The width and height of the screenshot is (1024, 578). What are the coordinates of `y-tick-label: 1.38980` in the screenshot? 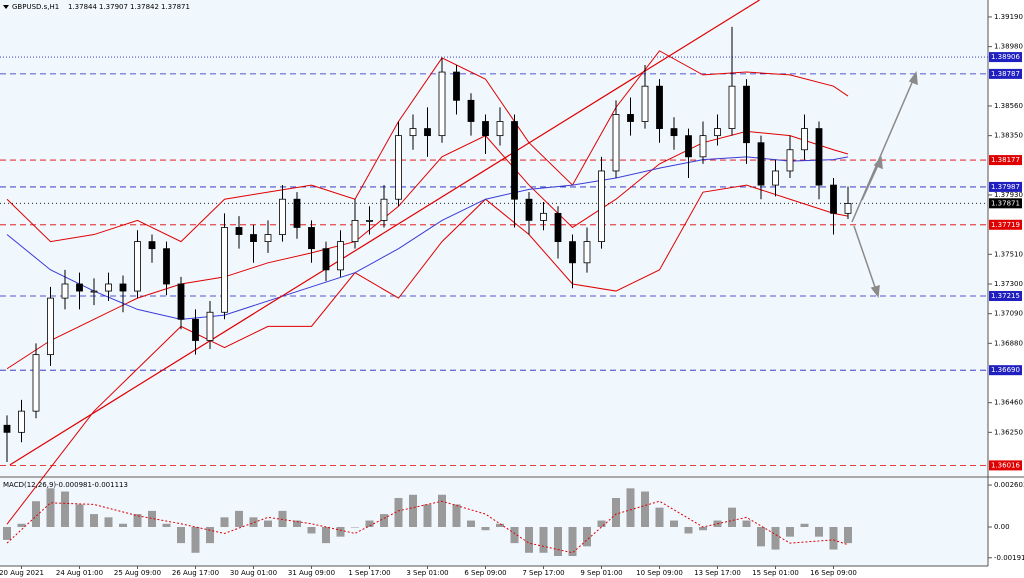 It's located at (1008, 47).